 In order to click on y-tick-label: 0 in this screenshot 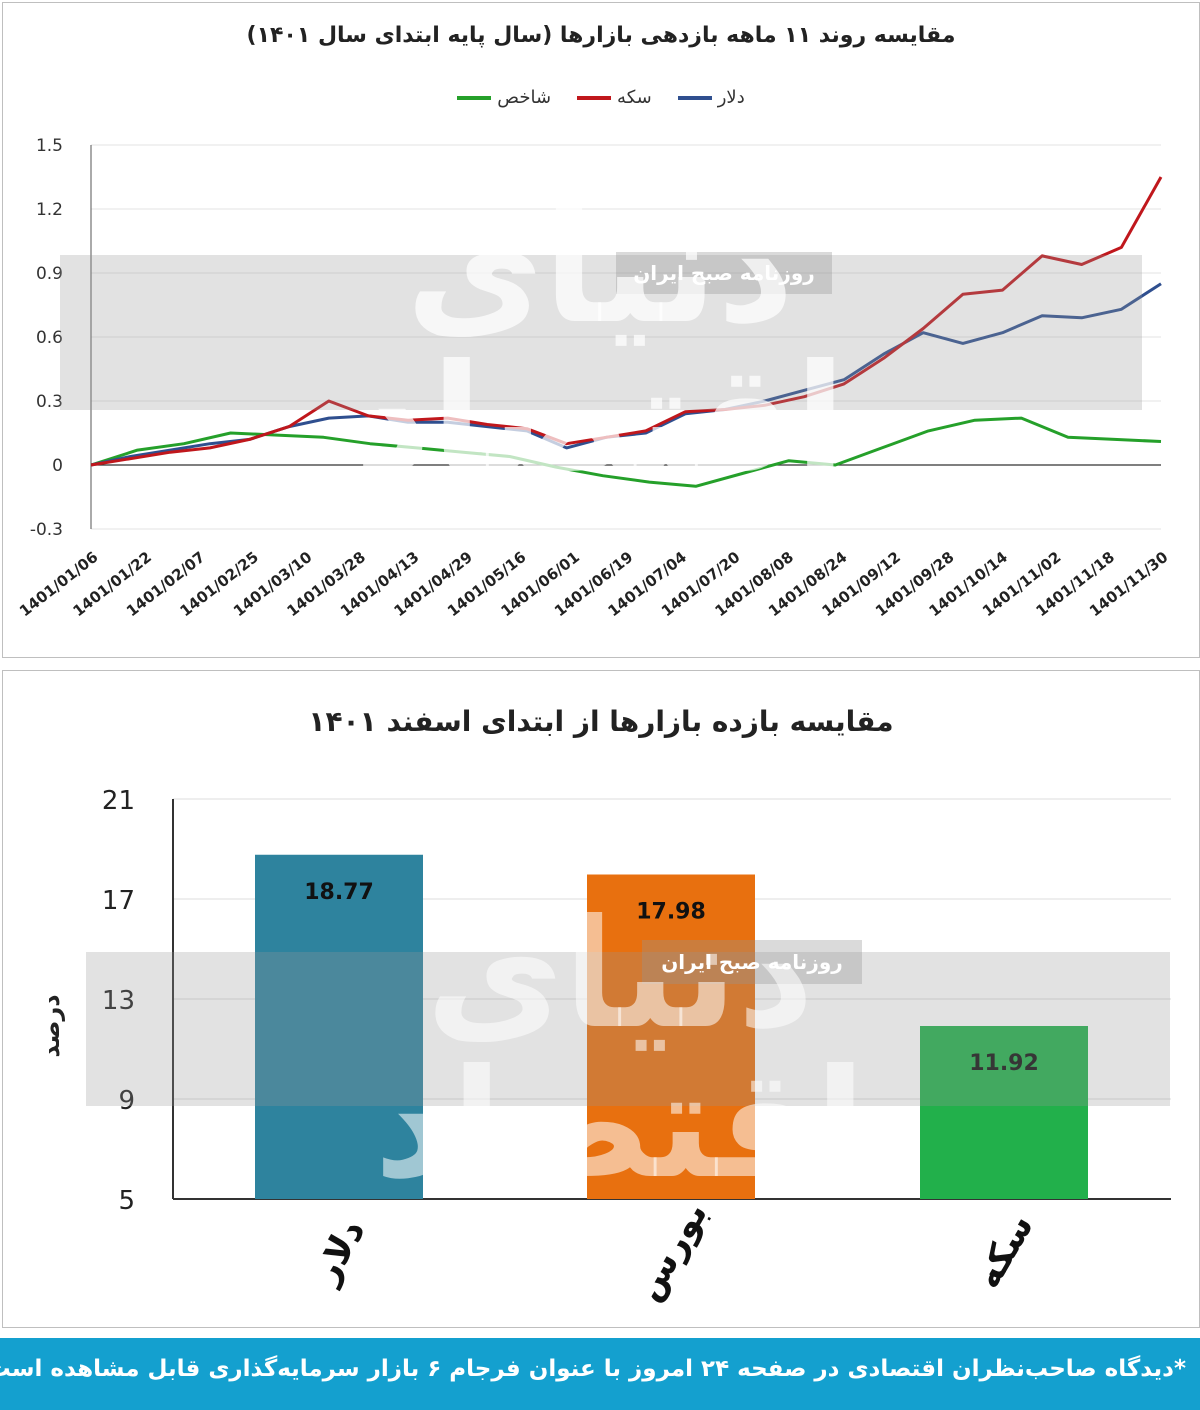, I will do `click(57, 466)`.